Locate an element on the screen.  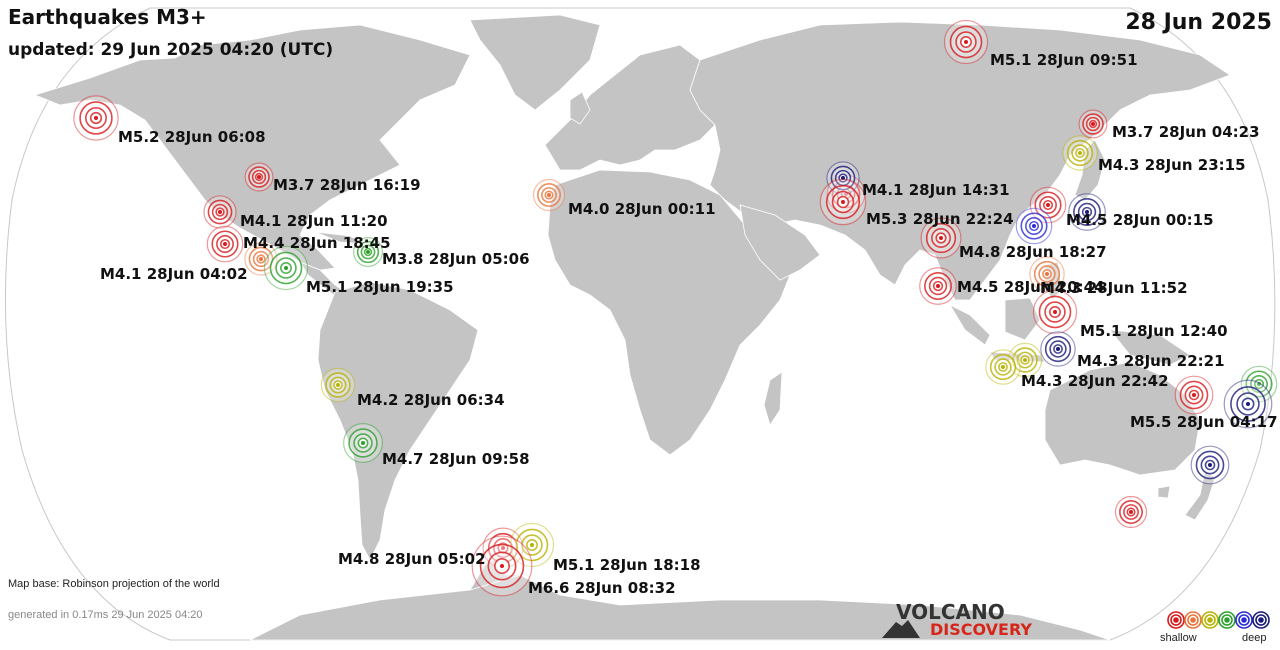
quake-label: M4.0 28Jun 00:11 is located at coordinates (642, 209).